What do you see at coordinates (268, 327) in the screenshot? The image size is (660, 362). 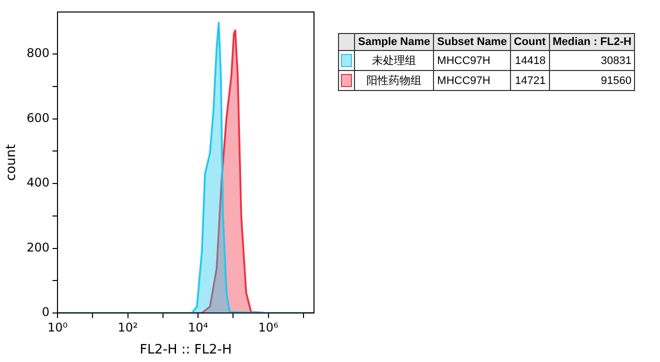 I see `x-tick-label: 10⁶` at bounding box center [268, 327].